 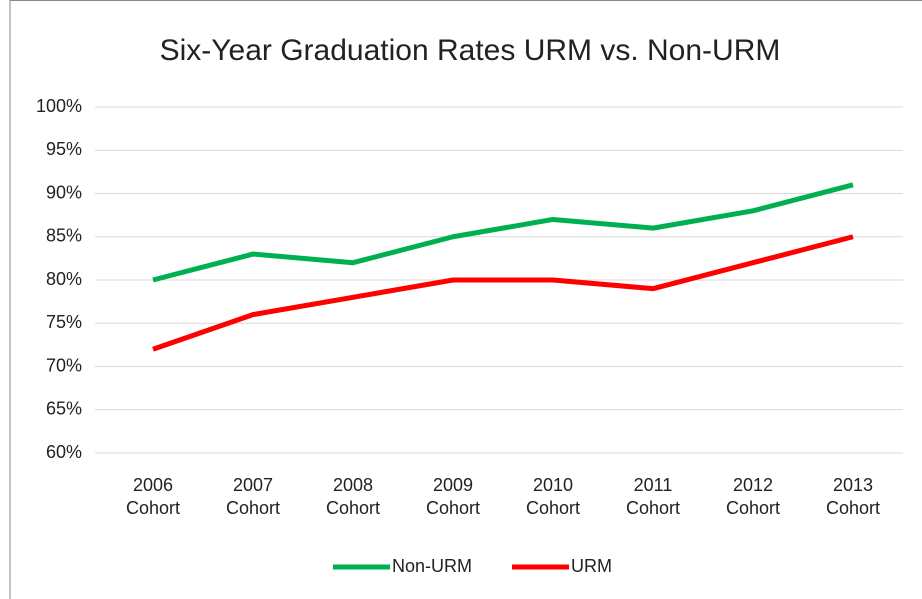 I want to click on x-tick-label: 2007 Cohort, so click(x=253, y=496).